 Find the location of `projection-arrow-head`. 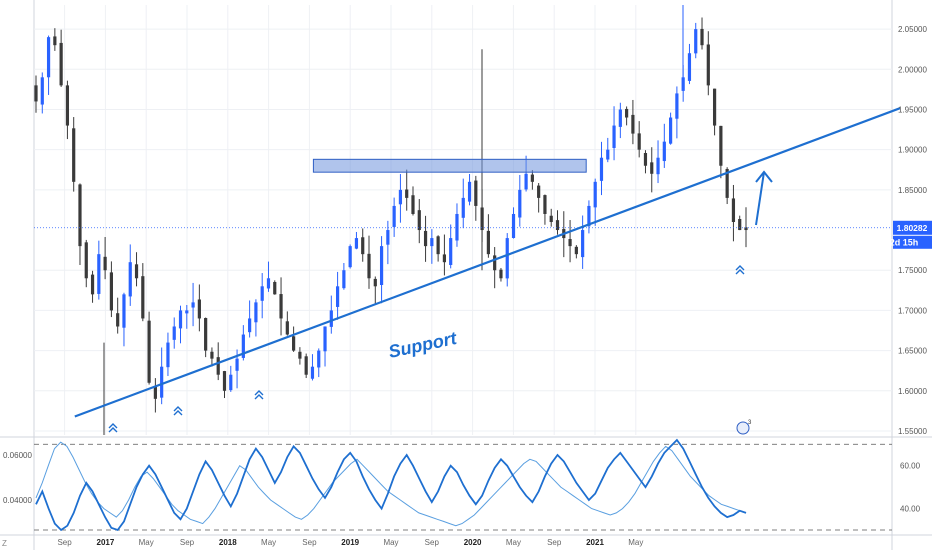

projection-arrow-head is located at coordinates (764, 176).